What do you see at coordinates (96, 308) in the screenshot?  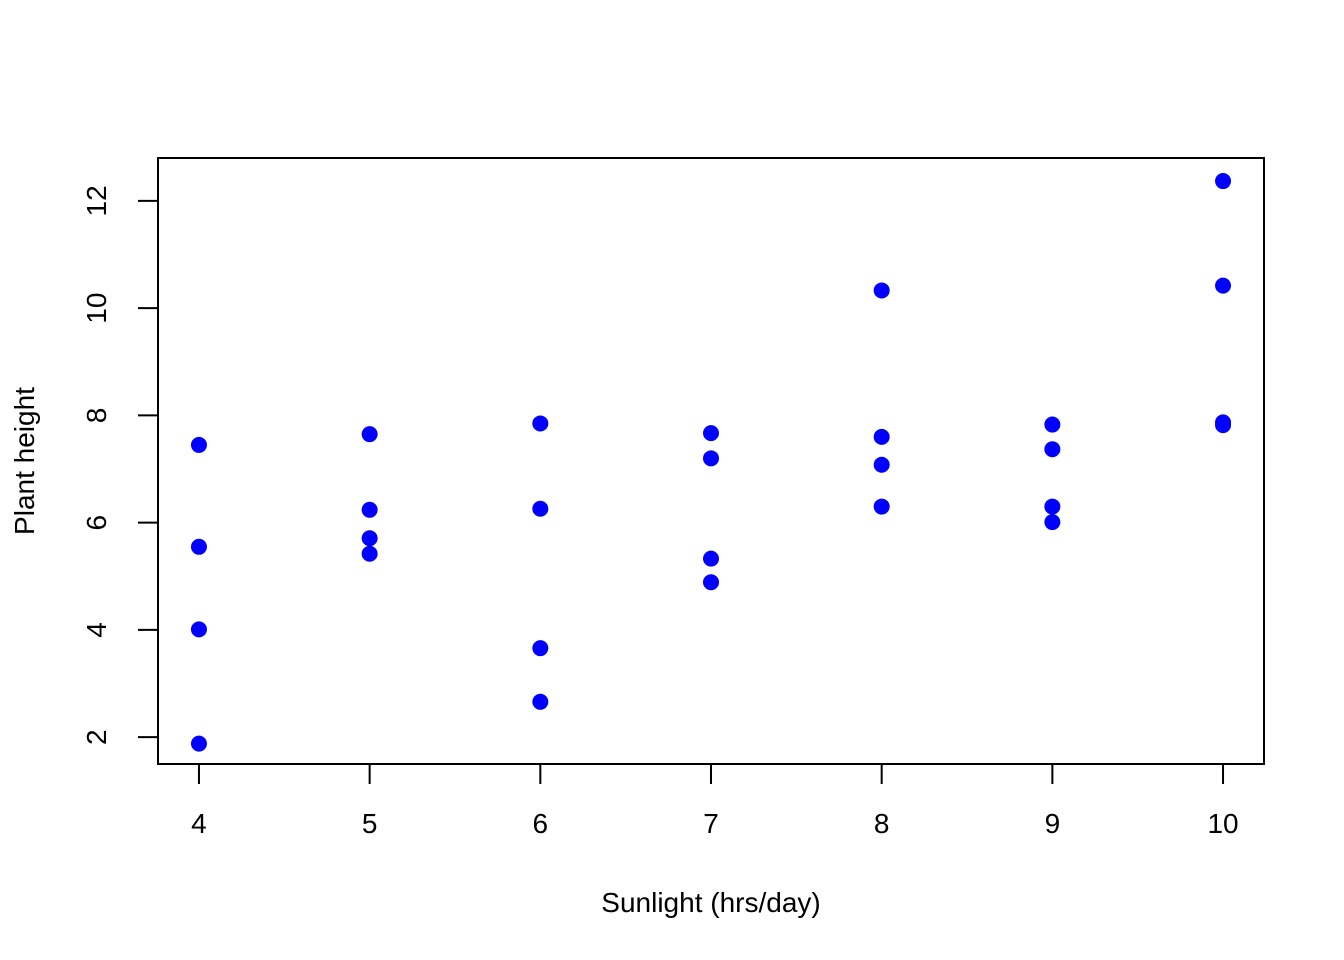 I see `y-tick-label: 10` at bounding box center [96, 308].